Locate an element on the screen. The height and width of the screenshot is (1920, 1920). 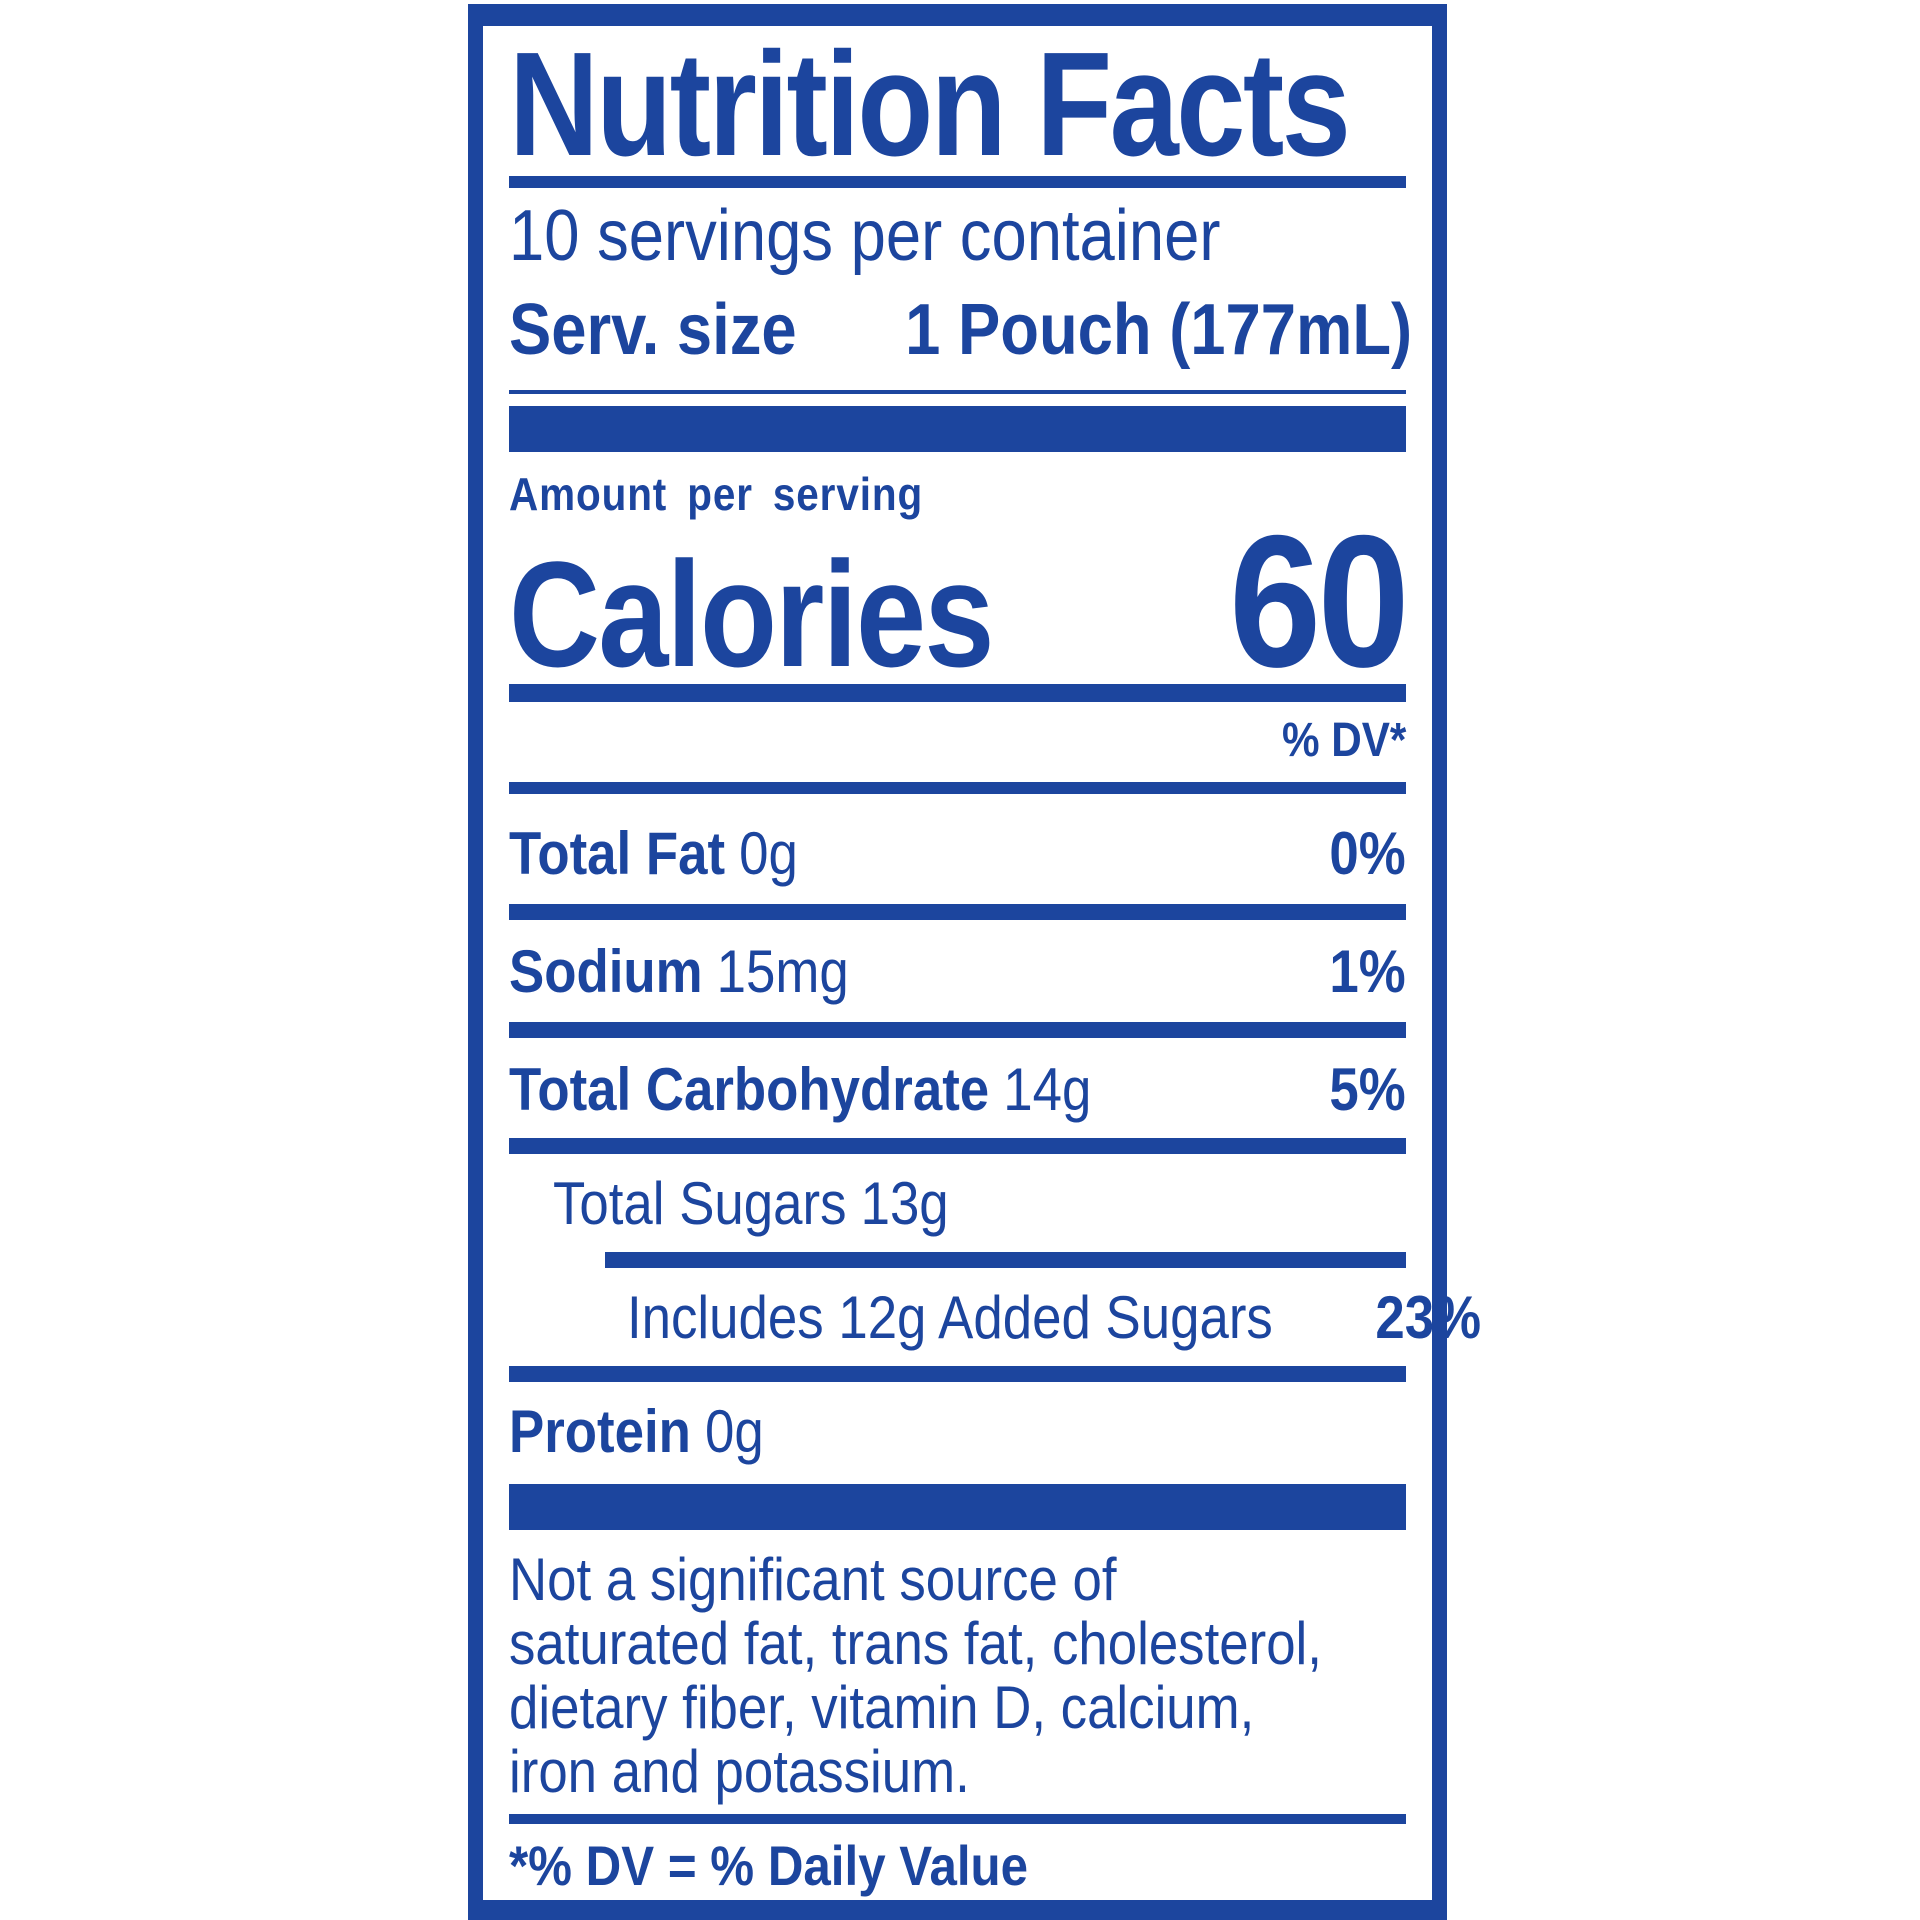
nutrient-name: Sodium is located at coordinates (606, 971).